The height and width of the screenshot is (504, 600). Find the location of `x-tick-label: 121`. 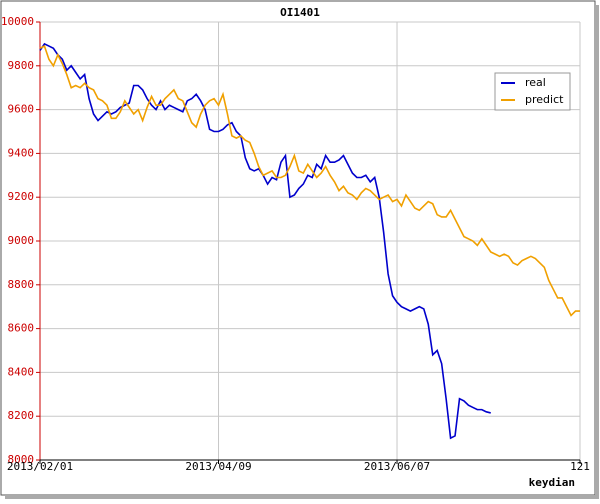

x-tick-label: 121 is located at coordinates (580, 466).